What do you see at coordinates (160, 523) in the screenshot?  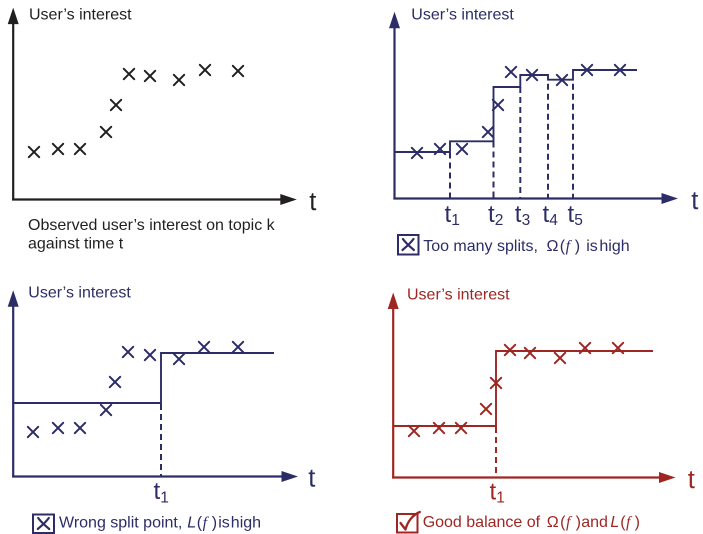 I see `svg-text:Wrong split point,L(f)ishigh: Wrong split point, L(f)ishigh` at bounding box center [160, 523].